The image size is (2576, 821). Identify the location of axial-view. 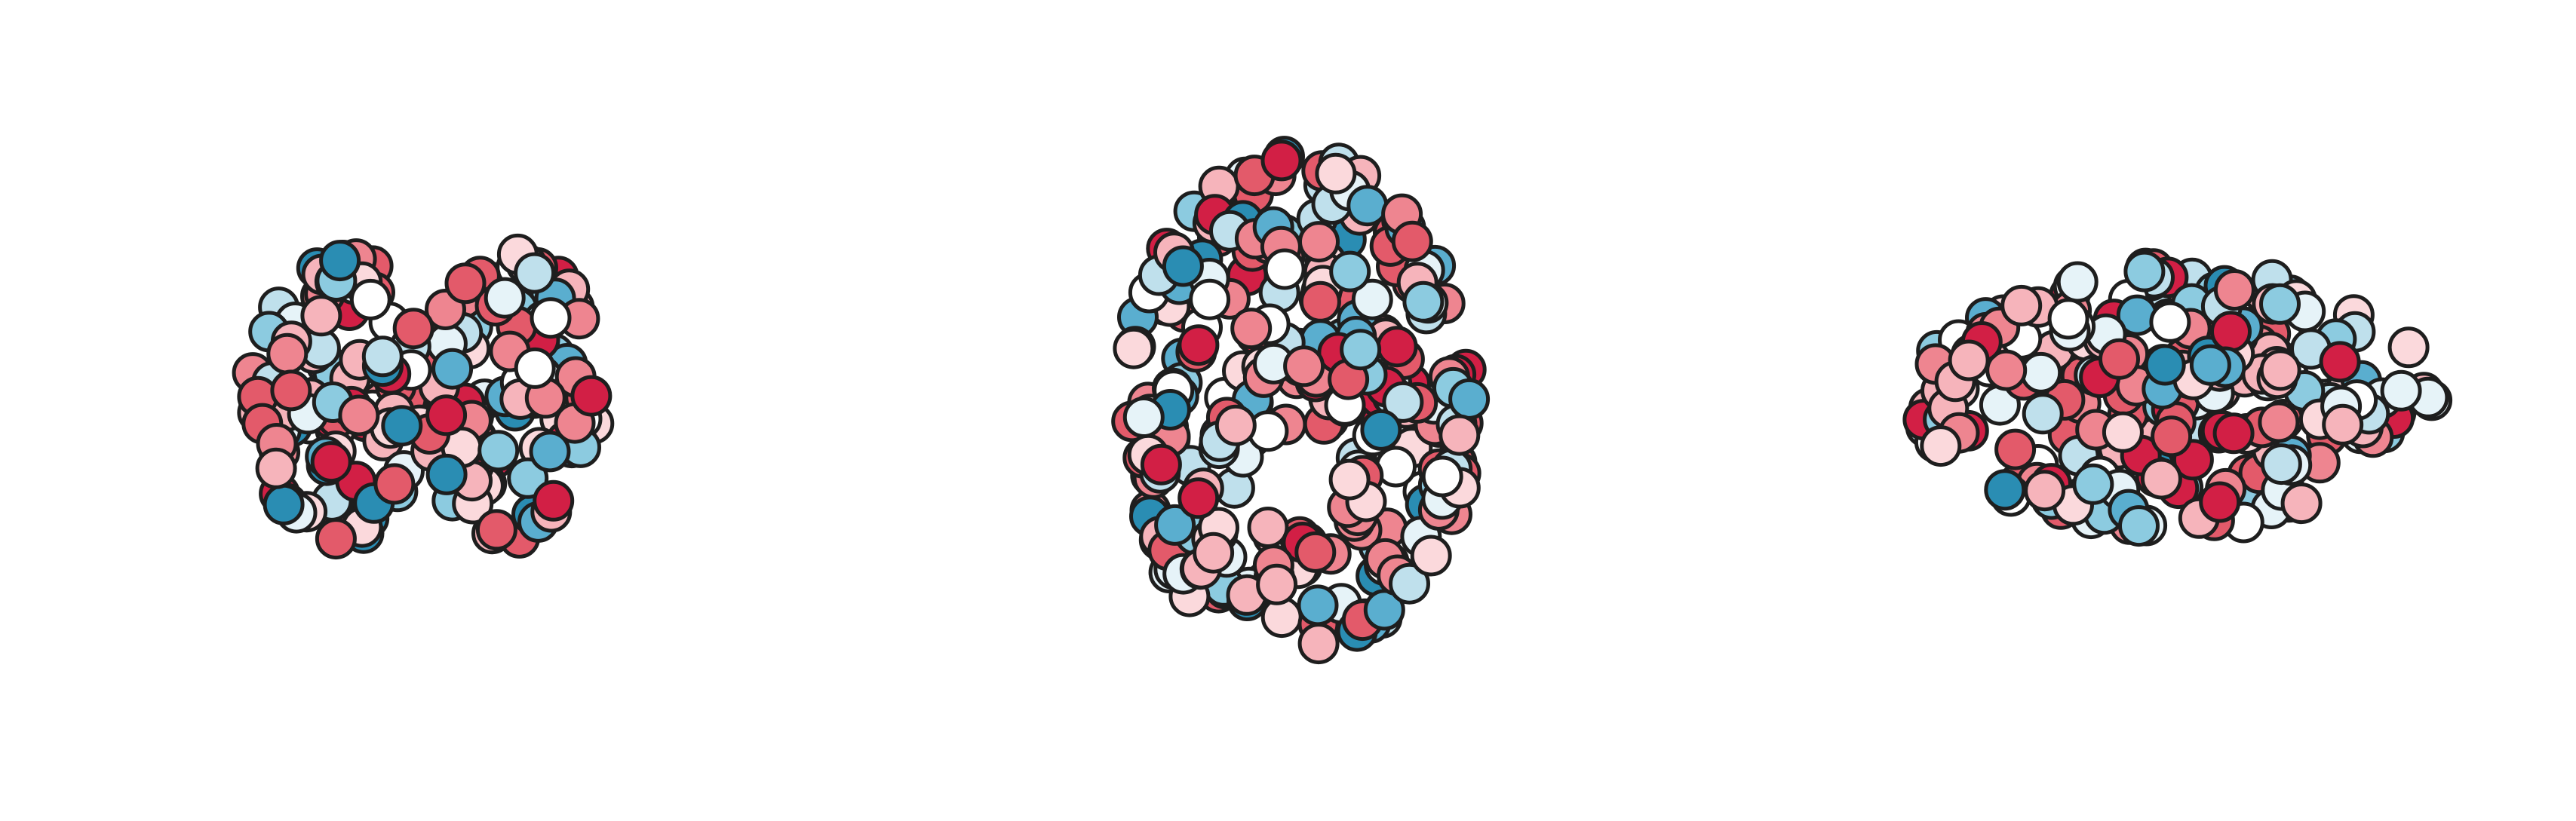
(1301, 400).